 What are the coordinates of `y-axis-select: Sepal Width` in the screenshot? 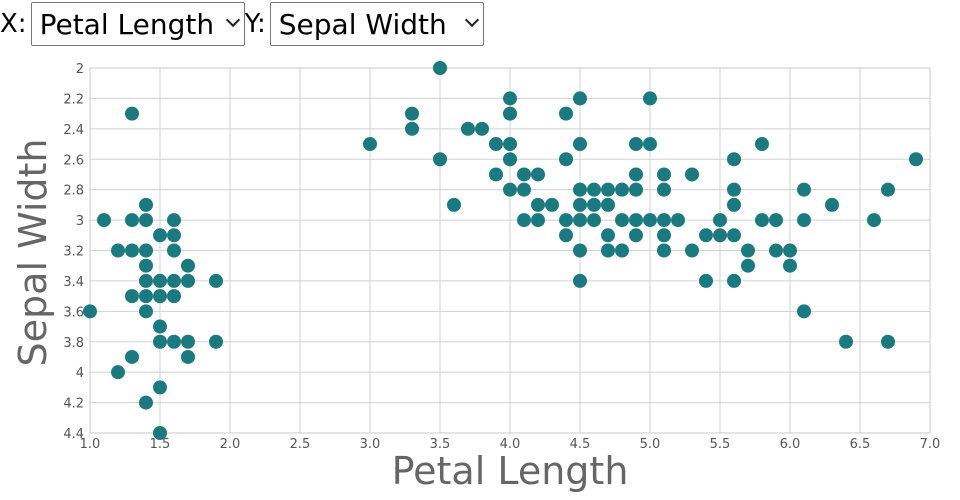 It's located at (376, 24).